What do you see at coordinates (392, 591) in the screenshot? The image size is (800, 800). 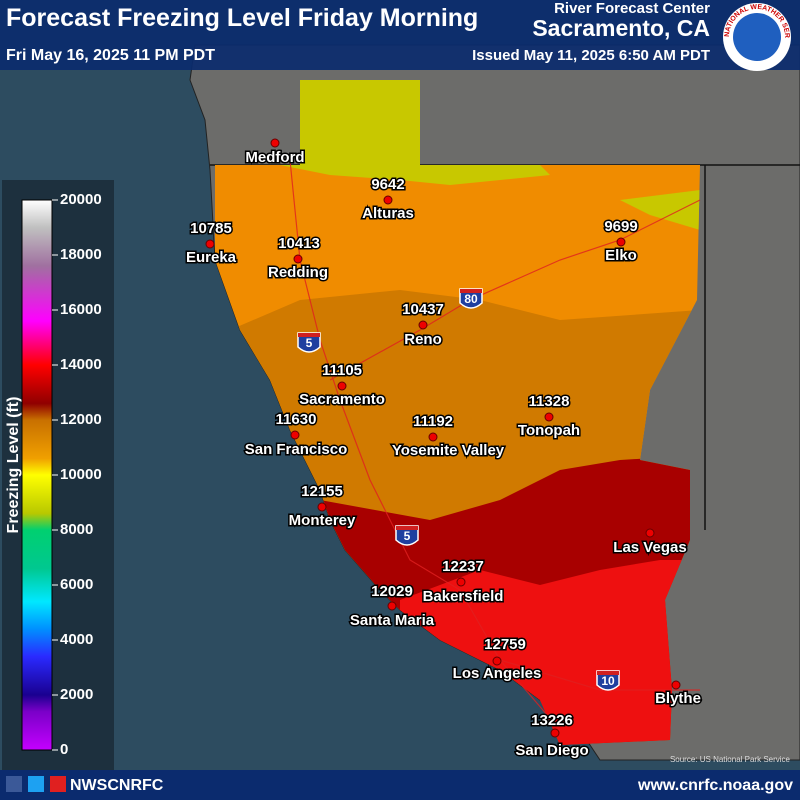 I see `freezing-level-value: 12029` at bounding box center [392, 591].